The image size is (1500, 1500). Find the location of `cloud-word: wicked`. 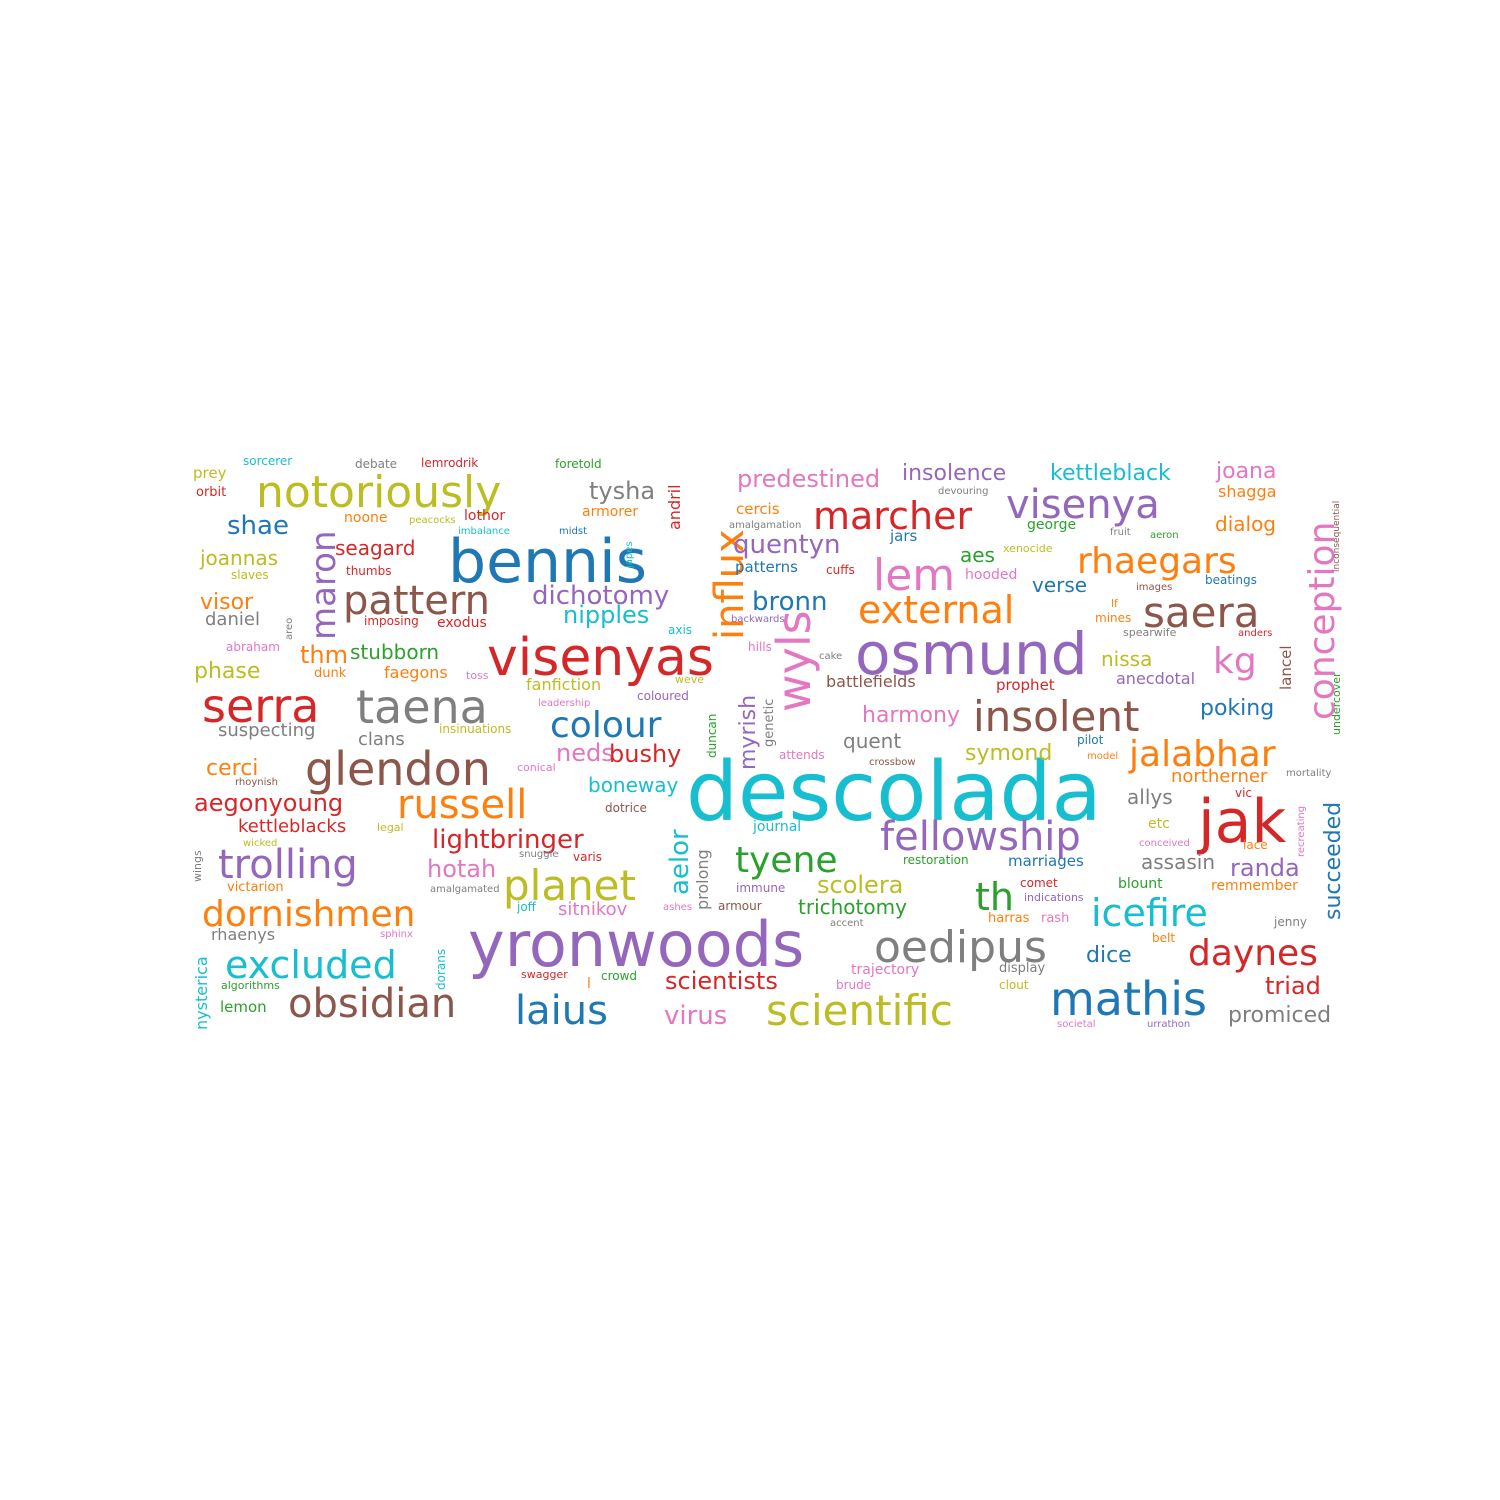

cloud-word: wicked is located at coordinates (260, 843).